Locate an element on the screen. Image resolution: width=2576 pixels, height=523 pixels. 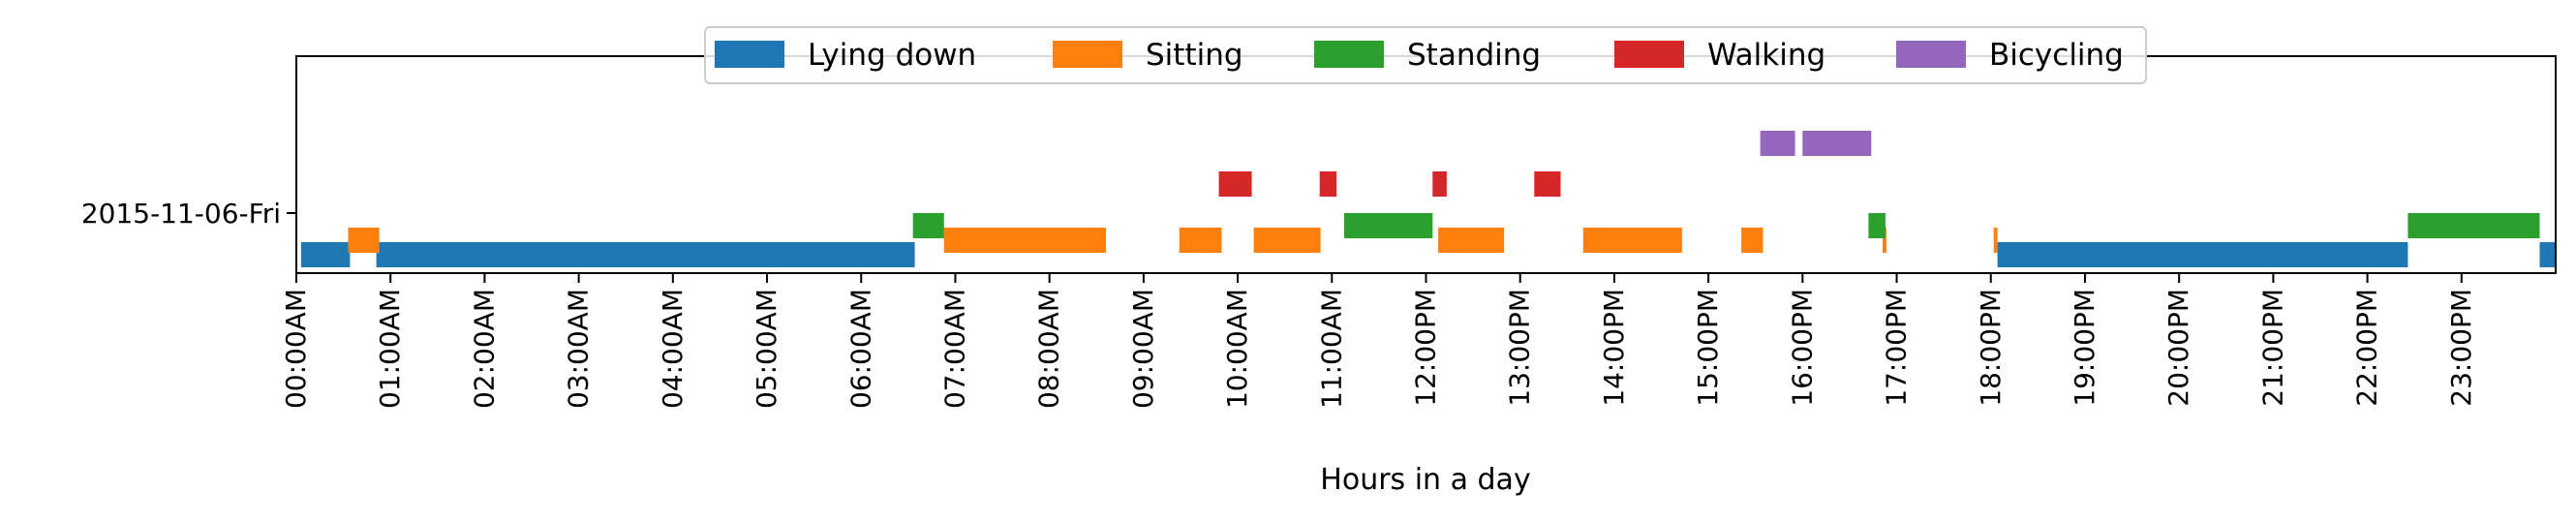
x-tick-label: 10:00AM is located at coordinates (1237, 349).